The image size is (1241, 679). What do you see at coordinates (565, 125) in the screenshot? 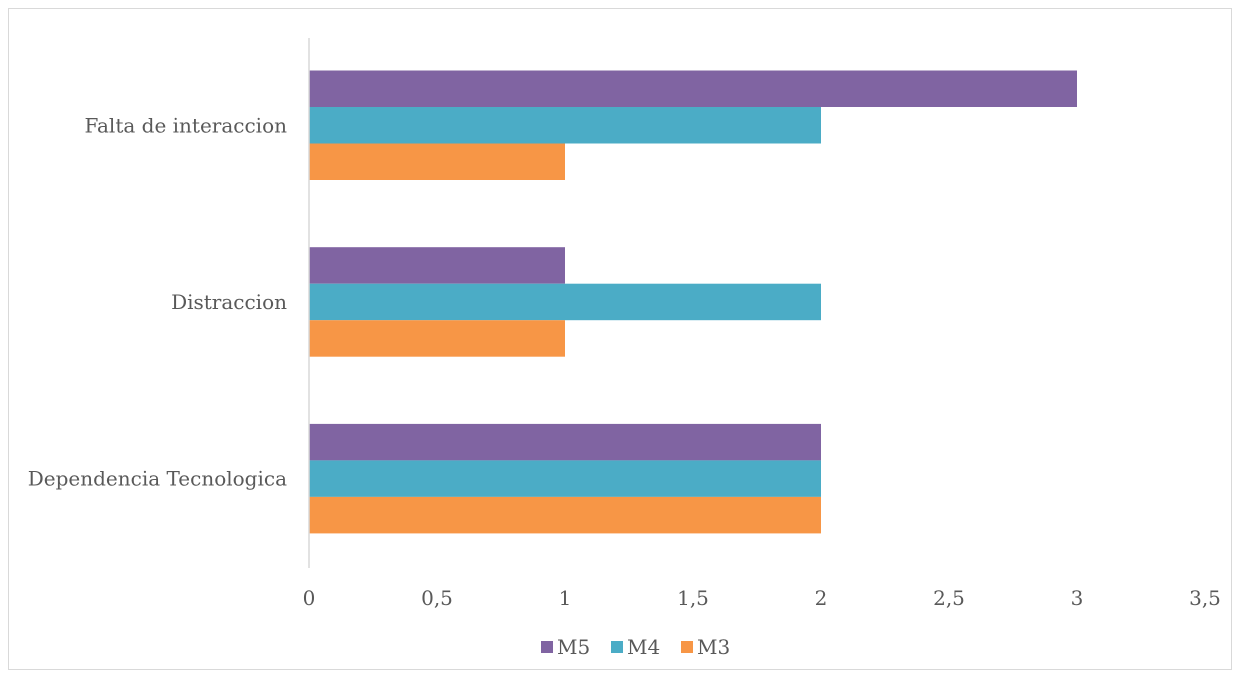
I see `bar-m4-falta-de-interaccion` at bounding box center [565, 125].